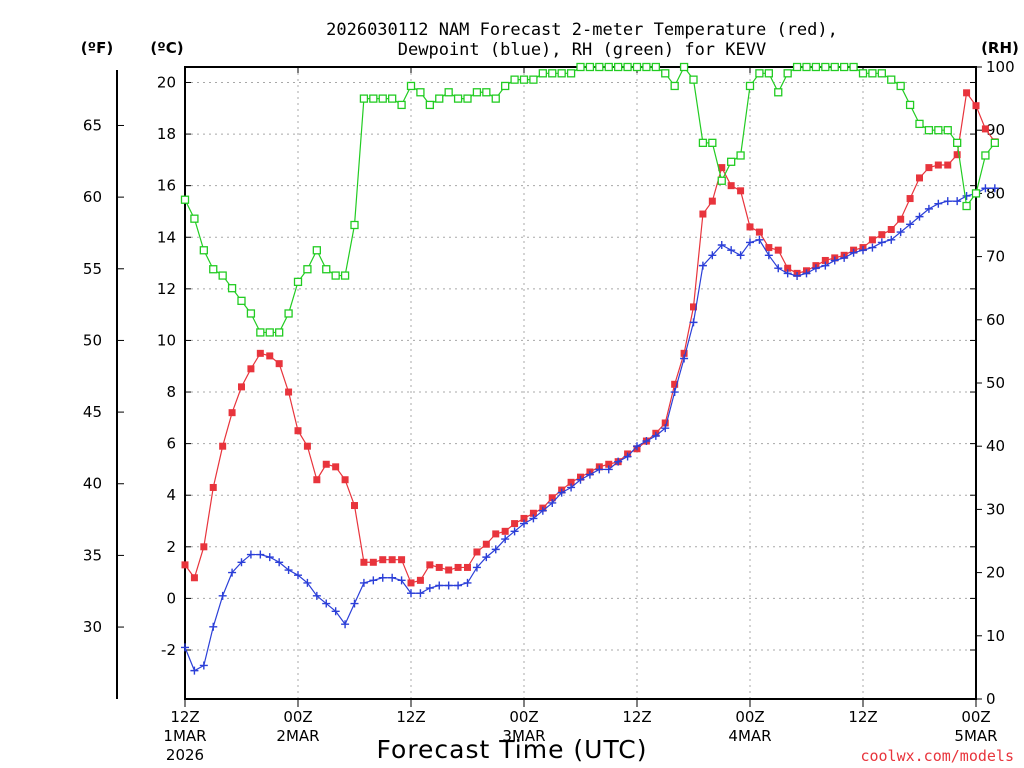 The width and height of the screenshot is (1024, 768). What do you see at coordinates (92, 412) in the screenshot?
I see `fahrenheit-tick-label: 45` at bounding box center [92, 412].